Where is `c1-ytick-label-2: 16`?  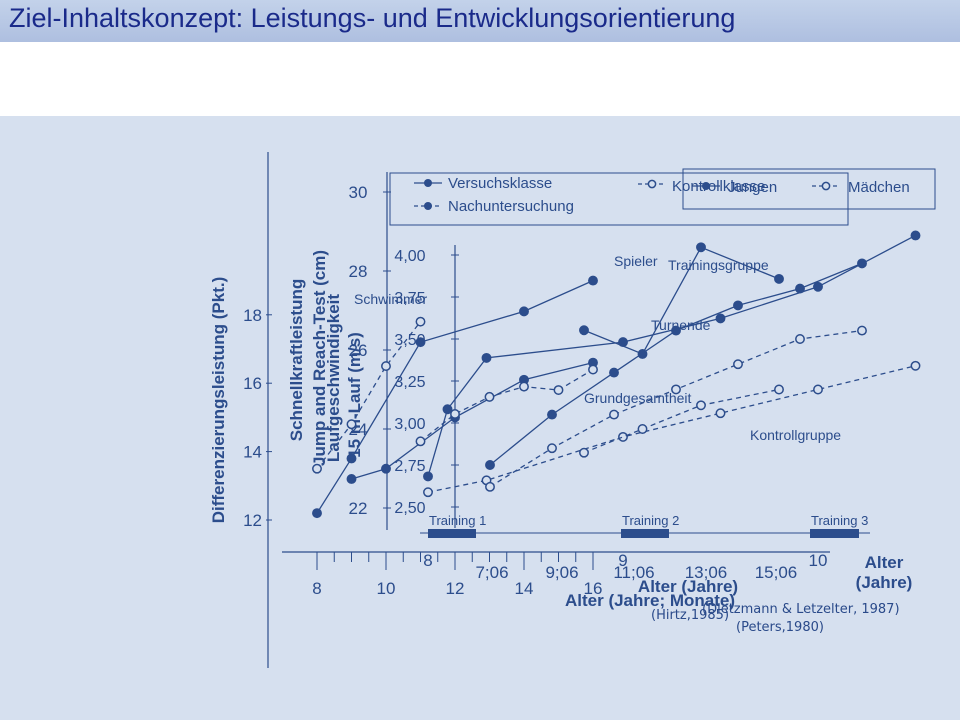 c1-ytick-label-2: 16 is located at coordinates (252, 383).